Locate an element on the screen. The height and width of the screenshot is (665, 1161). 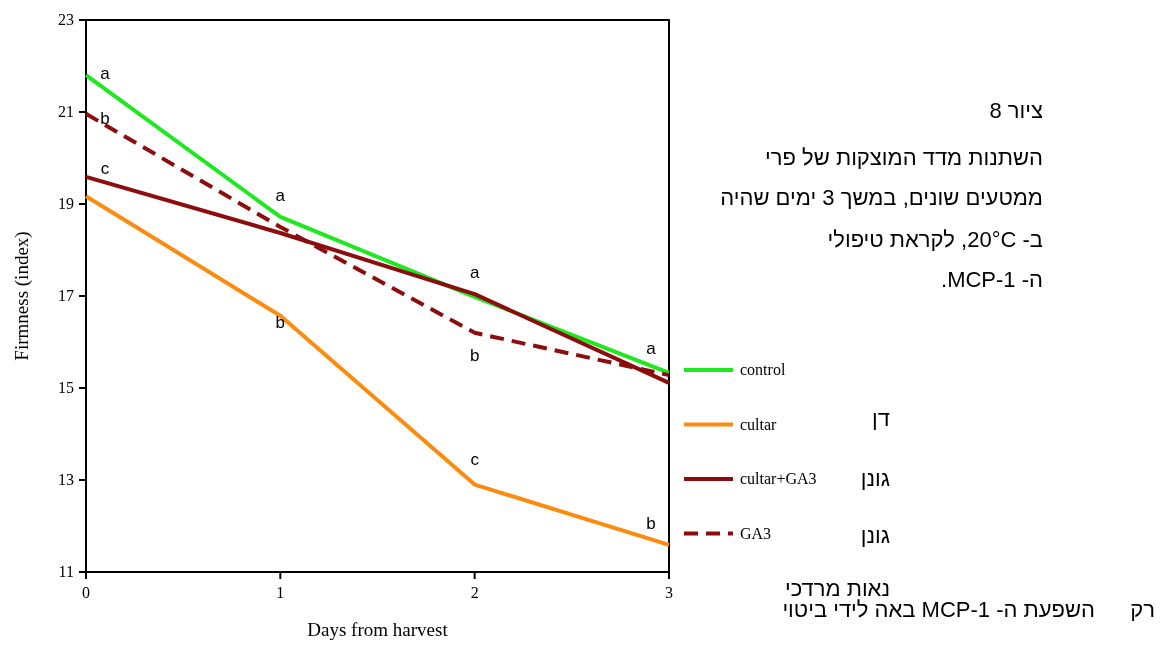
y-tick-label: 15 is located at coordinates (66, 387).